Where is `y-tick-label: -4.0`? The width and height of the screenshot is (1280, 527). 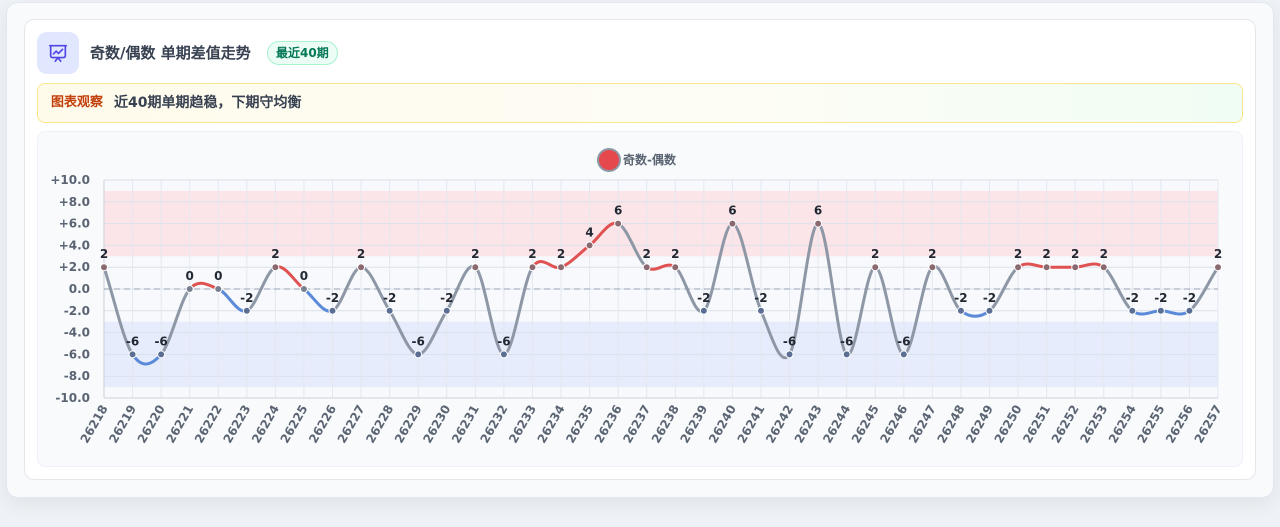 y-tick-label: -4.0 is located at coordinates (77, 333).